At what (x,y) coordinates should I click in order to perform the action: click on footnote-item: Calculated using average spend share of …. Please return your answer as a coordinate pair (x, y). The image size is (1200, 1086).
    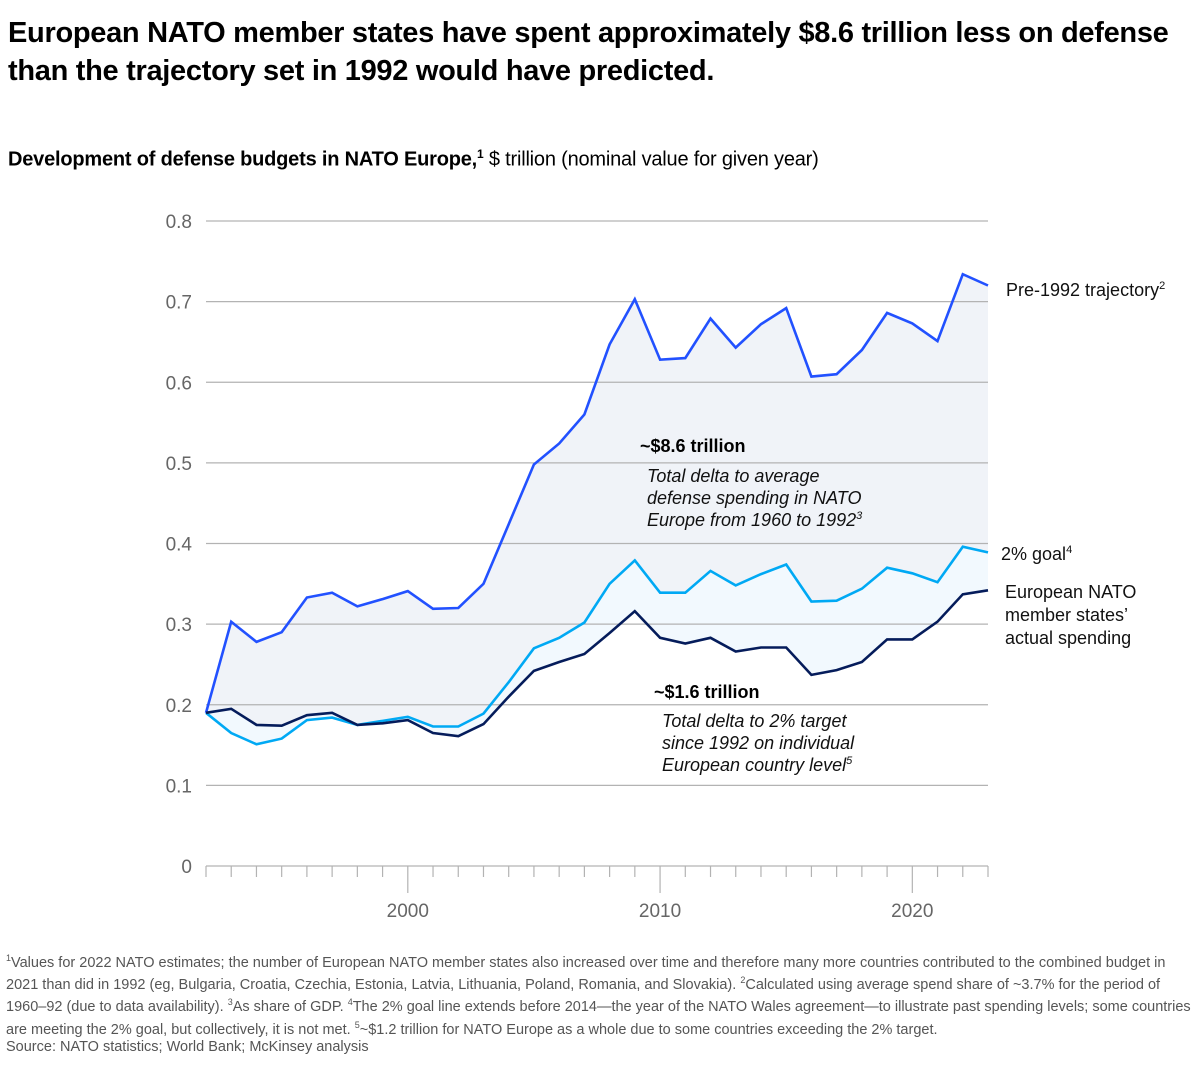
    Looking at the image, I should click on (583, 996).